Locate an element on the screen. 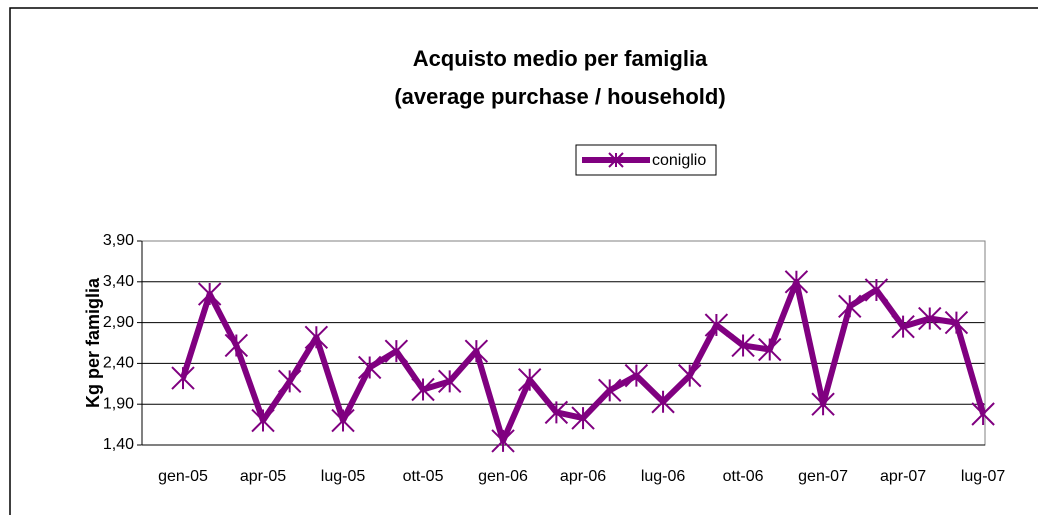 This screenshot has height=520, width=1038. x-tick-label: lug-05 is located at coordinates (343, 476).